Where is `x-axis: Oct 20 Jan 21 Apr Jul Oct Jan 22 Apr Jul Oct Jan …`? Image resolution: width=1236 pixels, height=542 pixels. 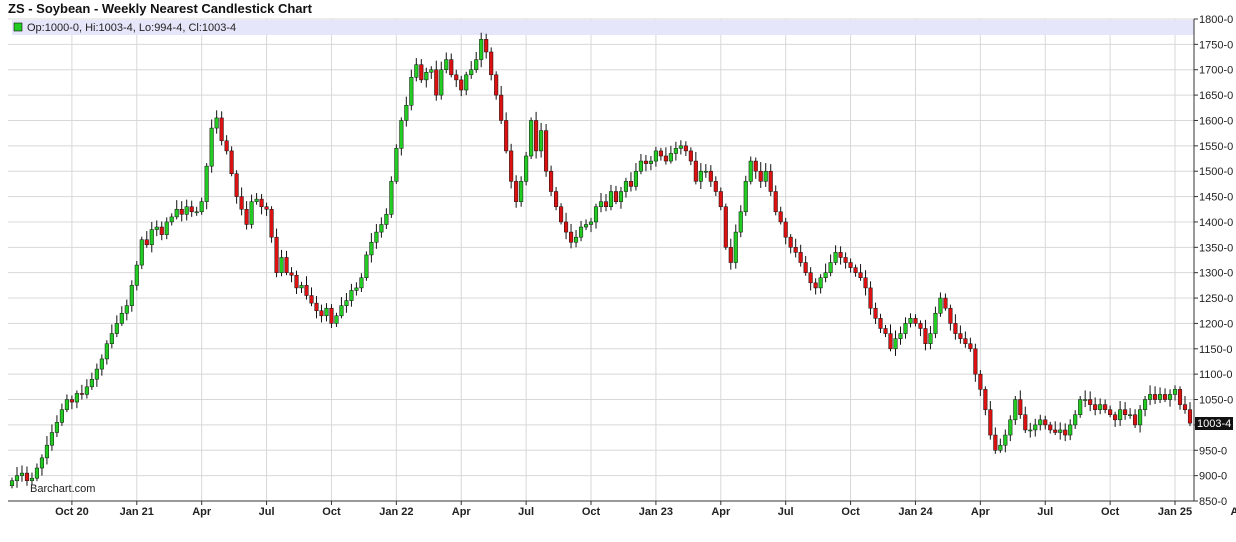
x-axis: Oct 20 Jan 21 Apr Jul Oct Jan 22 Apr Jul Oct Jan … is located at coordinates (645, 509).